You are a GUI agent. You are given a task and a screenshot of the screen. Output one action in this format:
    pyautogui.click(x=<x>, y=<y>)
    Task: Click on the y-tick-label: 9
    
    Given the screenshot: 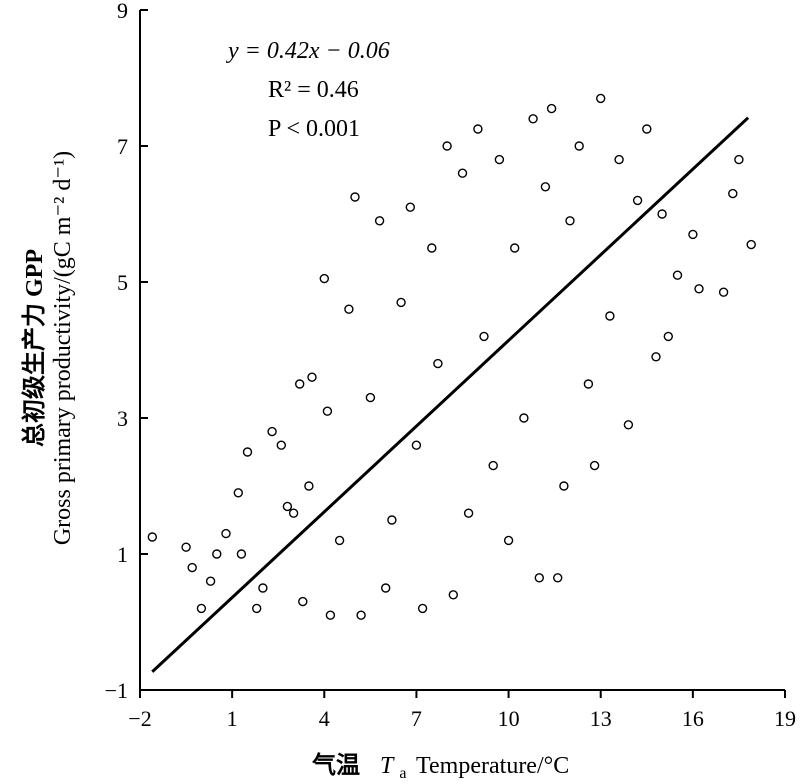 What is the action you would take?
    pyautogui.click(x=122, y=11)
    